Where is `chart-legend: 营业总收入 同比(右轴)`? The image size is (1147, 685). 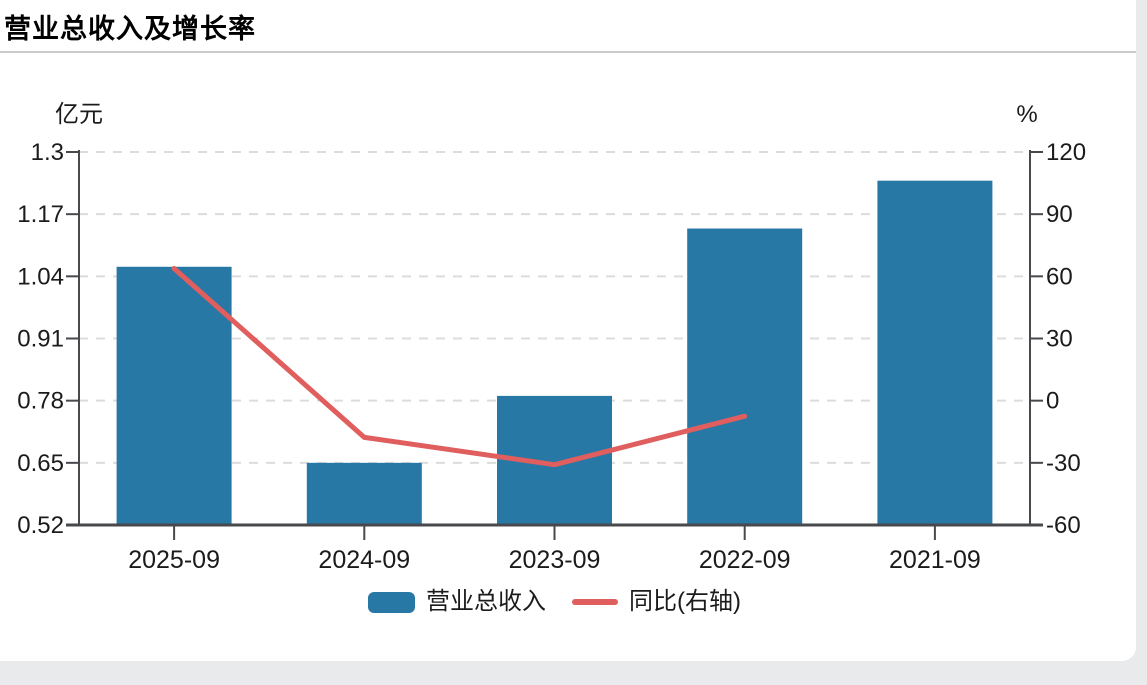 chart-legend: 营业总收入 同比(右轴) is located at coordinates (554, 602).